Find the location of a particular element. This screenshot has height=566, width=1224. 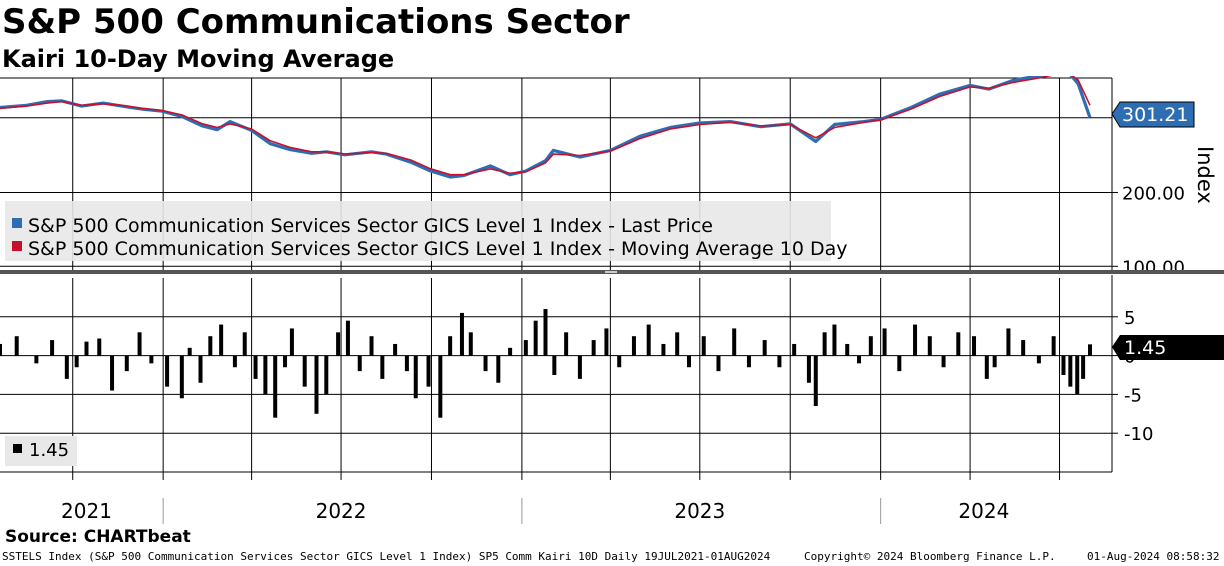

price-last-value-text: 301.21 is located at coordinates (1155, 115).